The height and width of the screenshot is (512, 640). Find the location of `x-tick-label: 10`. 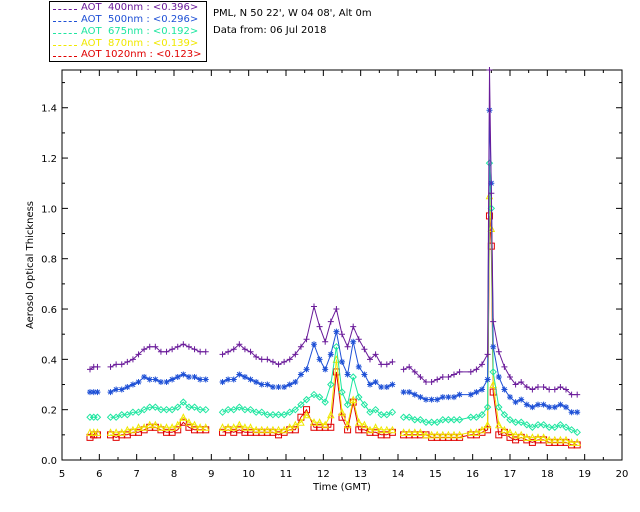

x-tick-label: 10 is located at coordinates (248, 474).